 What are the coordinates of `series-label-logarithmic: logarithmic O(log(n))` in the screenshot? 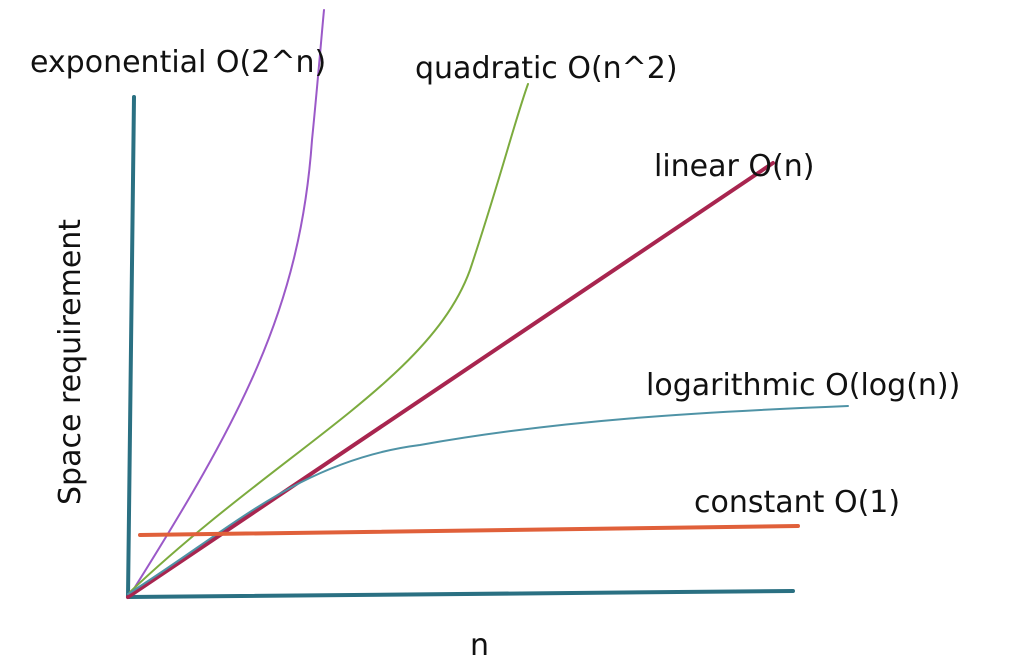 It's located at (803, 385).